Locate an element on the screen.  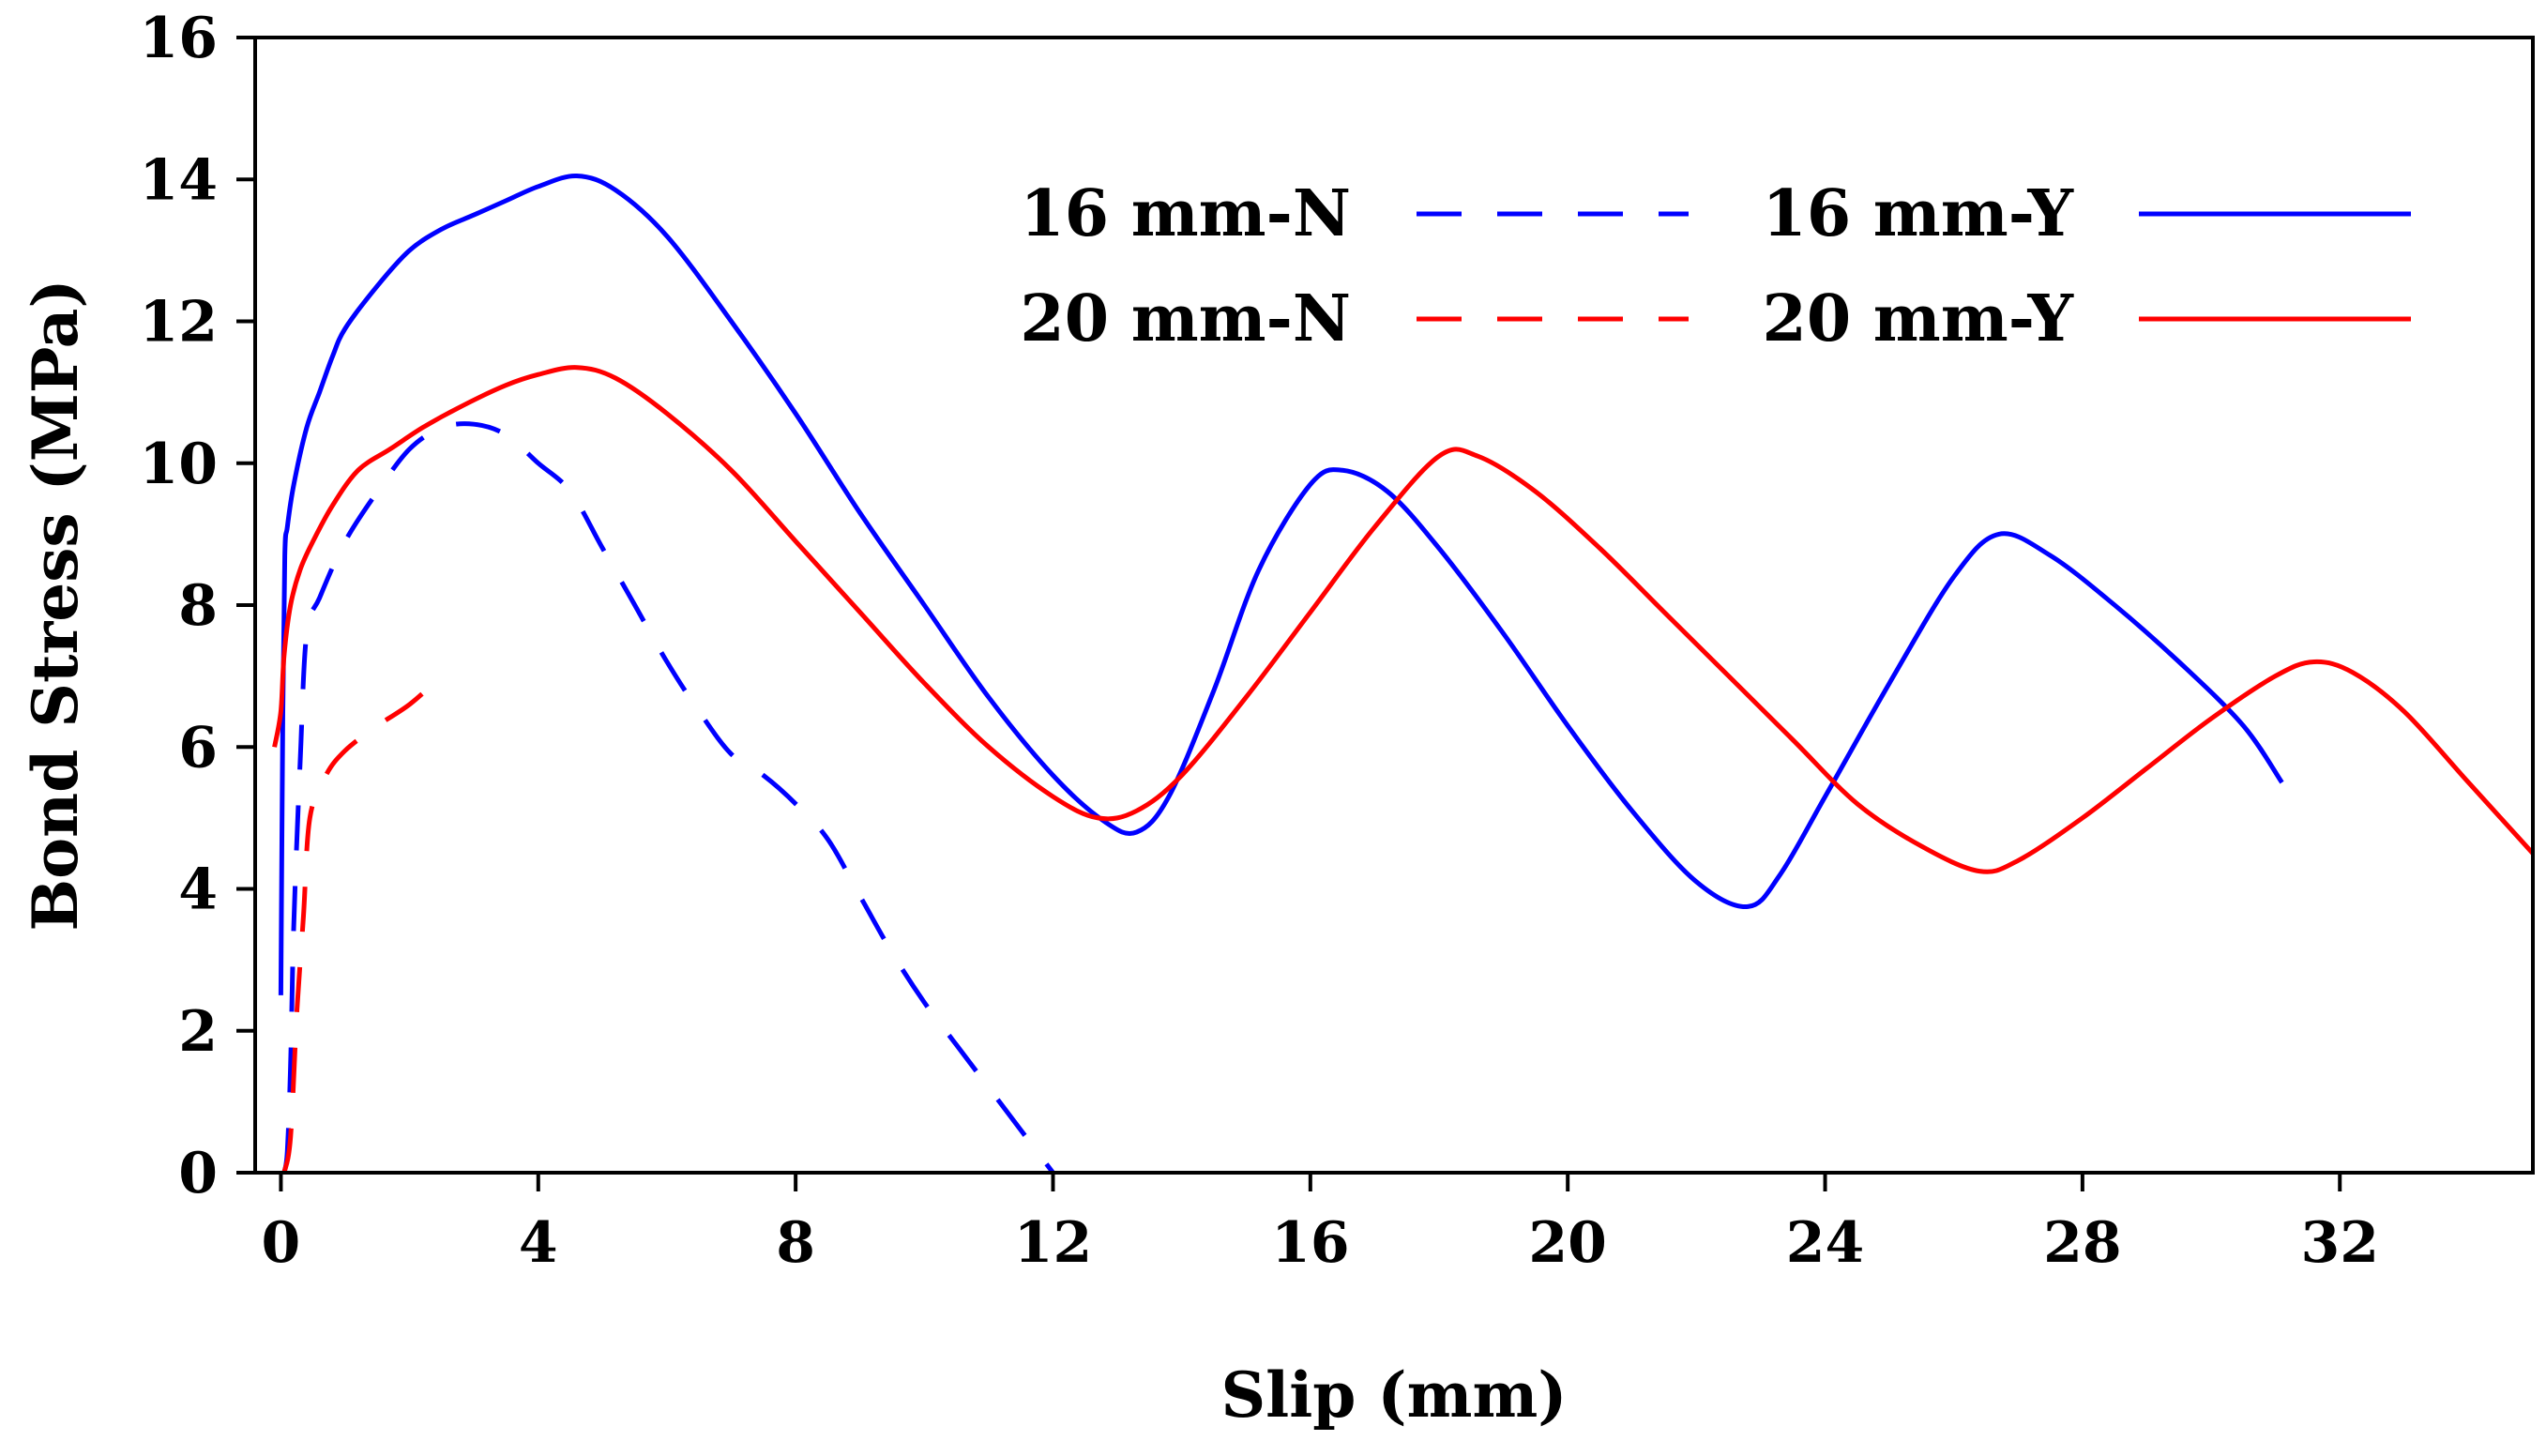
legend-label-20-mm-y: 20 mm-Y is located at coordinates (1919, 318).